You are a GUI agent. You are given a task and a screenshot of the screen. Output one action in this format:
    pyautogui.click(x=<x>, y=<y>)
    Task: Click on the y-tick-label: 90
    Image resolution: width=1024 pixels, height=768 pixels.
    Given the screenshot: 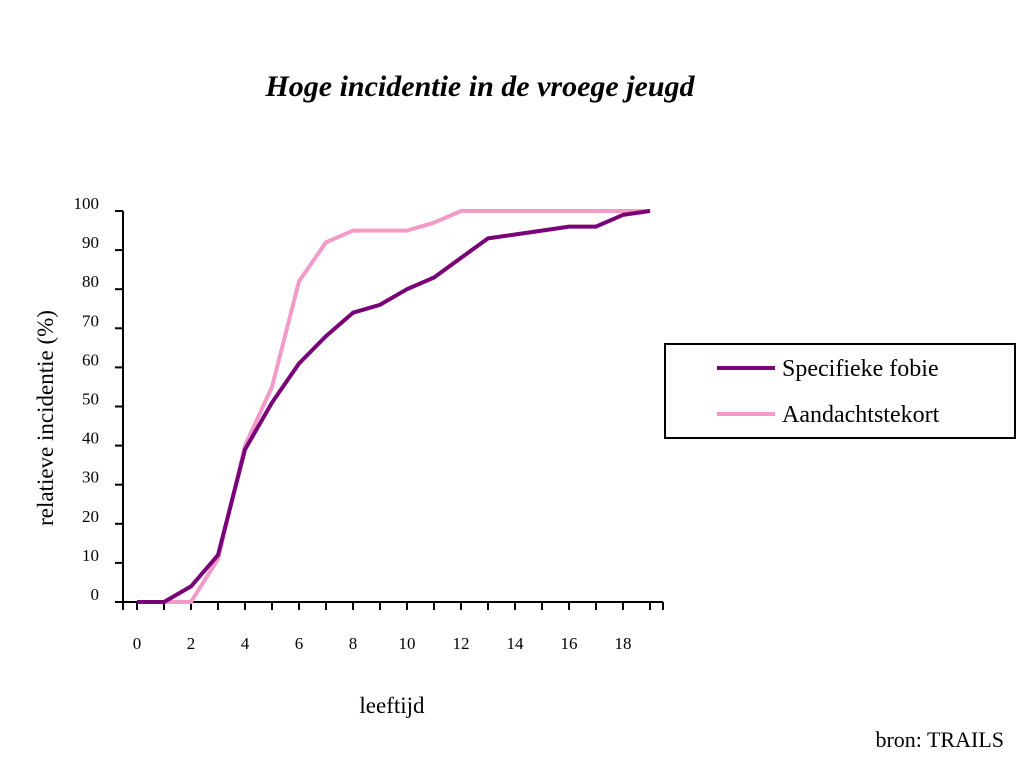 What is the action you would take?
    pyautogui.click(x=90, y=242)
    